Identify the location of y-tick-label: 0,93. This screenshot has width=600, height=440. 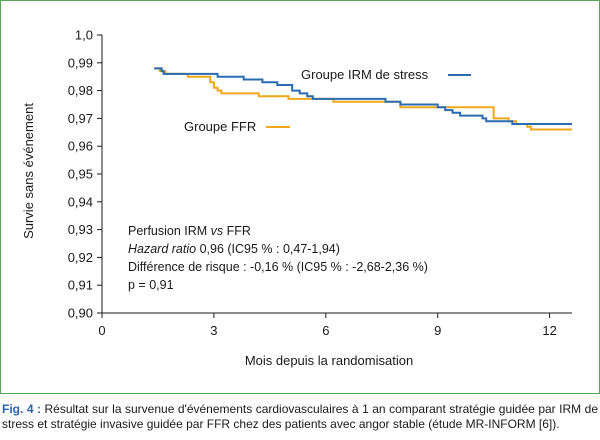
(80, 229).